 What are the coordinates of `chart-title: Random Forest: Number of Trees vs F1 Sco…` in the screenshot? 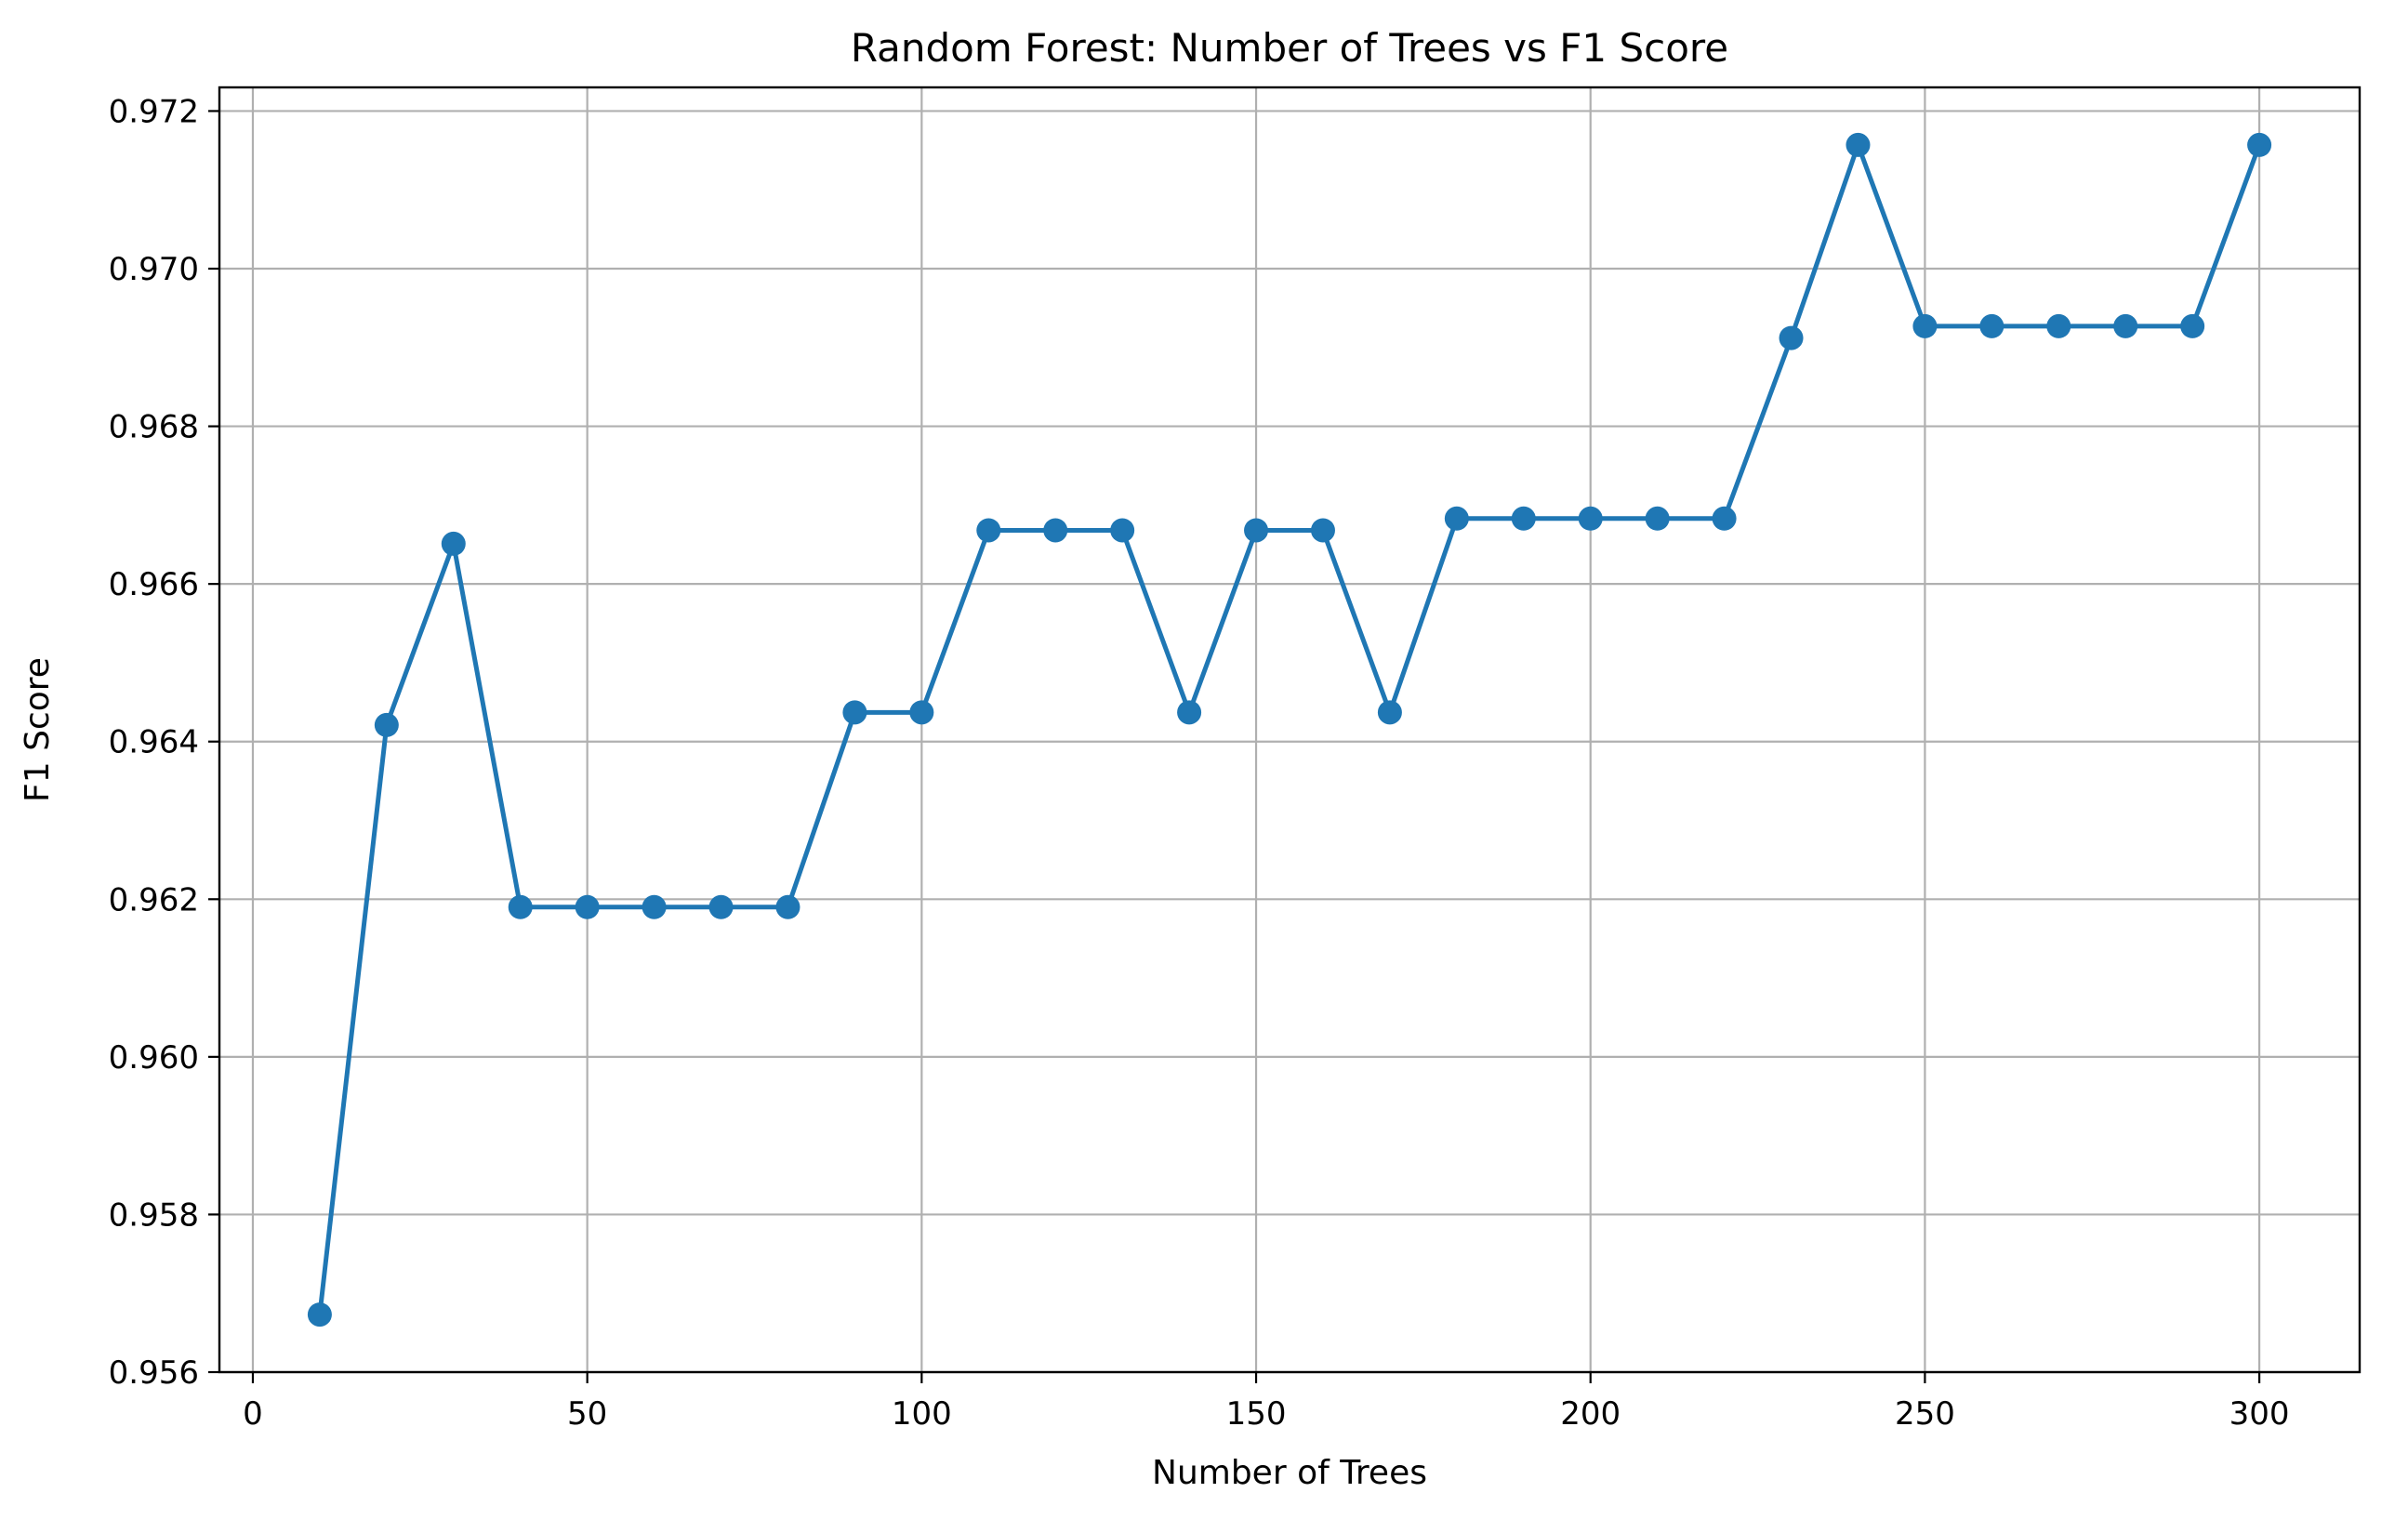 It's located at (1289, 48).